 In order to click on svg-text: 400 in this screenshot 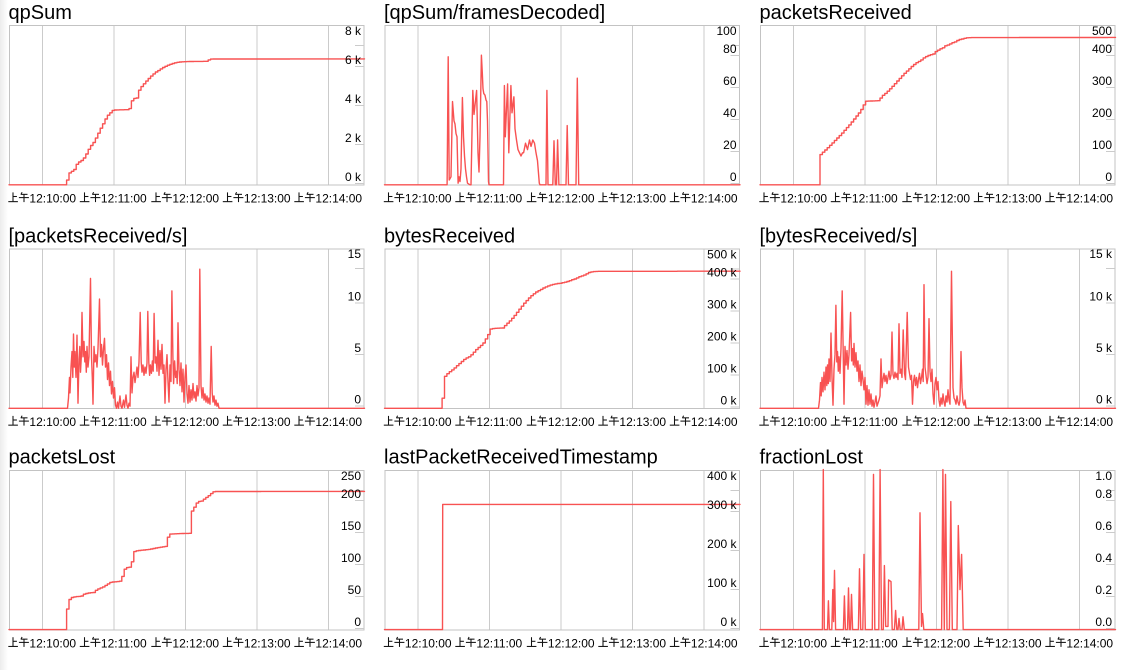, I will do `click(1102, 49)`.